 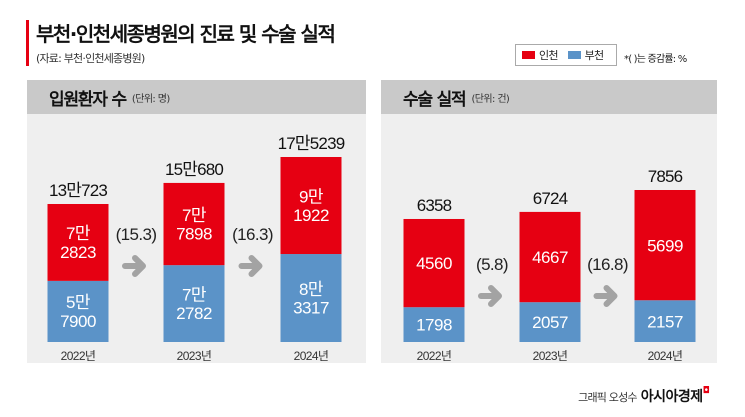 What do you see at coordinates (150, 99) in the screenshot?
I see `panel-unit: (단위: 명)` at bounding box center [150, 99].